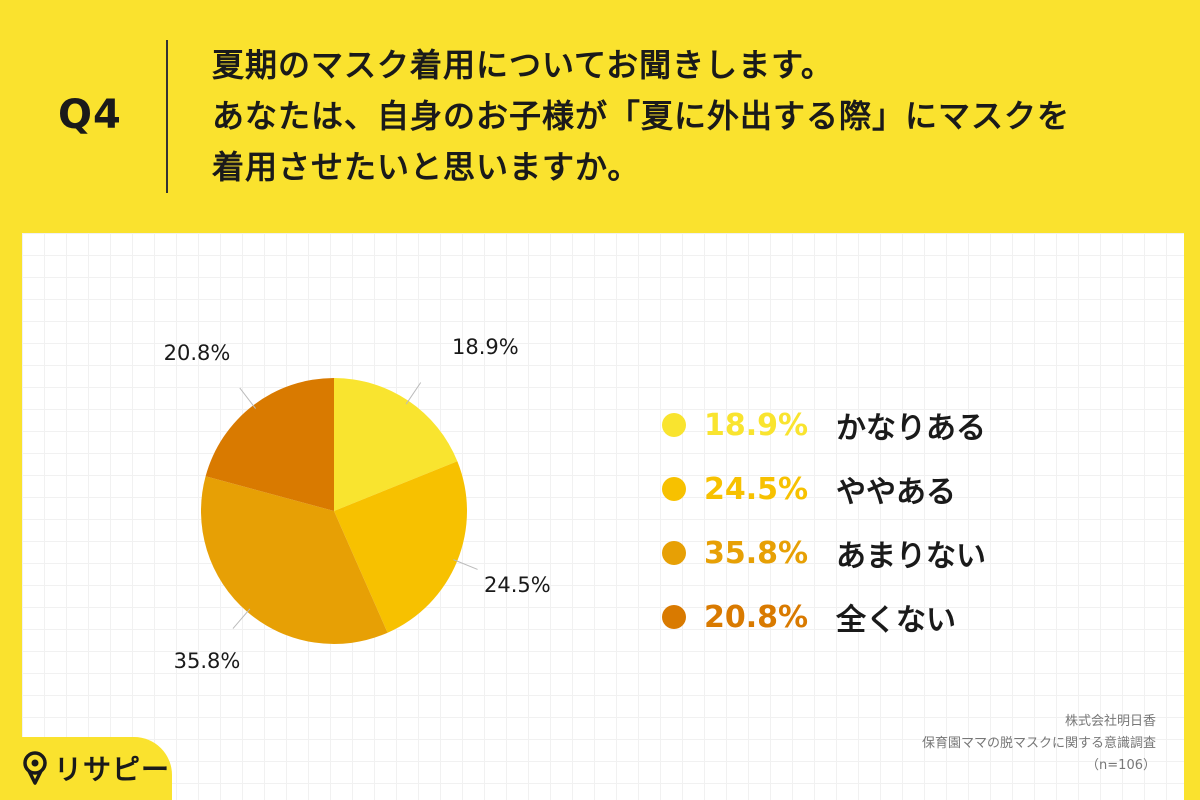  Describe the element at coordinates (426, 167) in the screenshot. I see `question-line-3: 着用させたいと思いますか。` at that location.